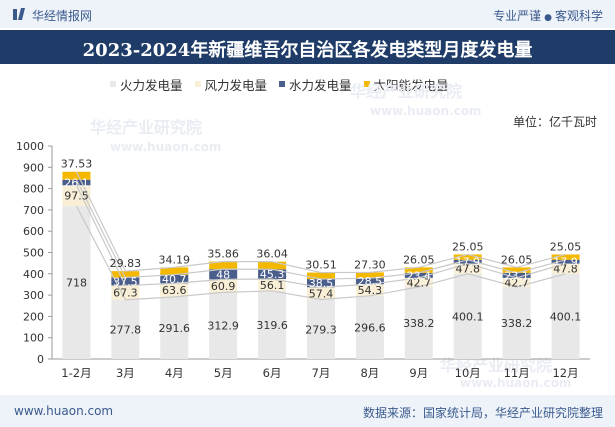 This screenshot has height=427, width=615. What do you see at coordinates (223, 373) in the screenshot?
I see `x-tick-label: 5月` at bounding box center [223, 373].